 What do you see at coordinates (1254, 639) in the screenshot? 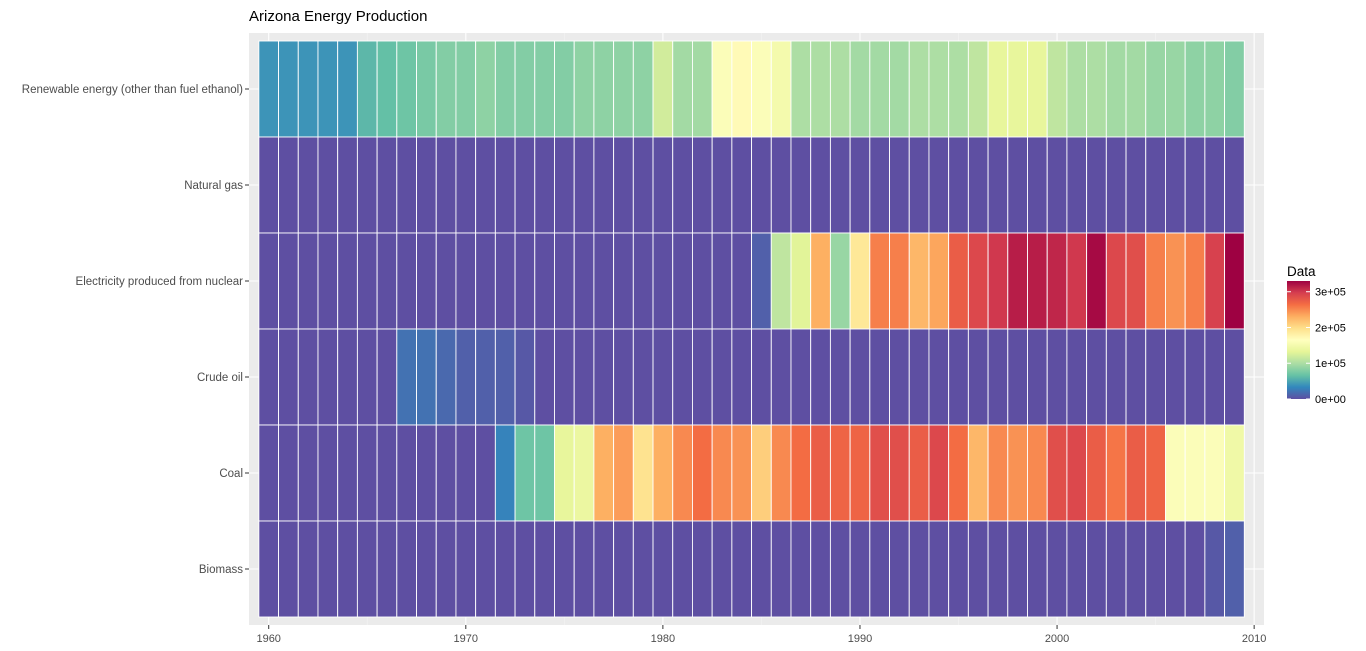
I see `x-tick-label: 2010` at bounding box center [1254, 639].